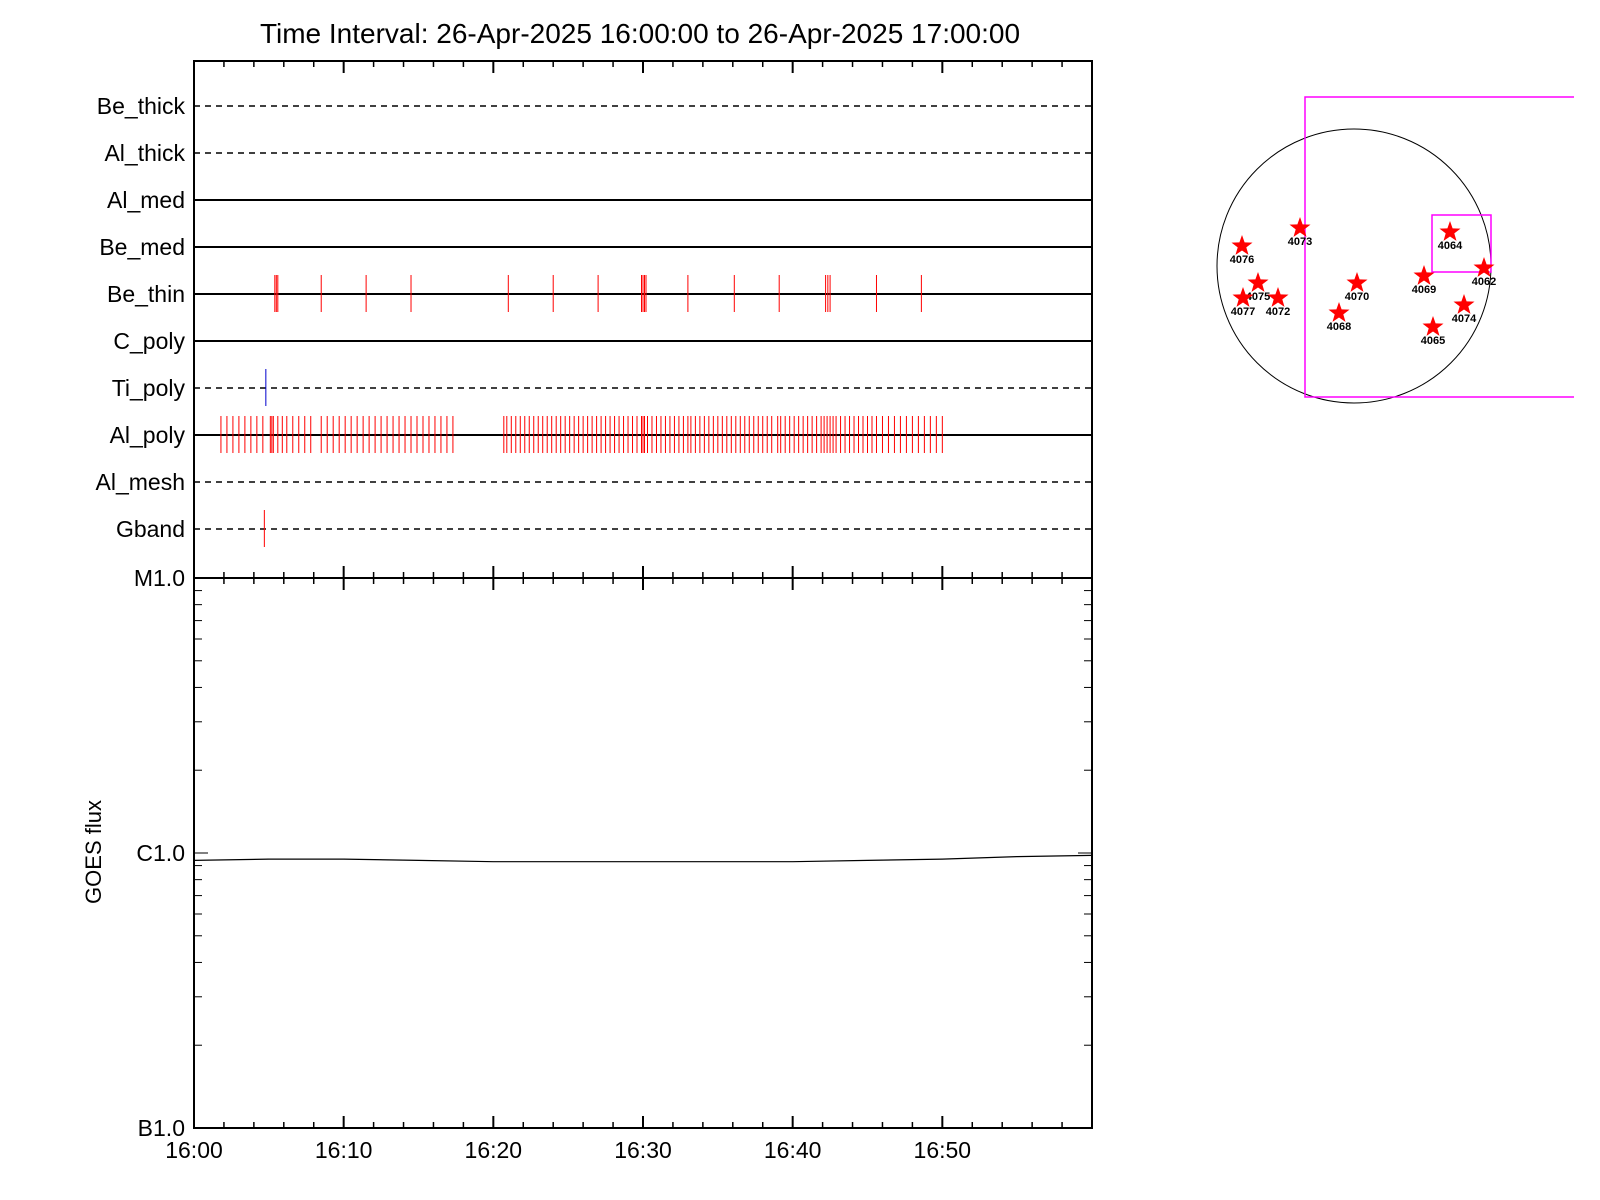 This screenshot has height=1200, width=1600. Describe the element at coordinates (1424, 290) in the screenshot. I see `region-label-4069: 4069` at that location.